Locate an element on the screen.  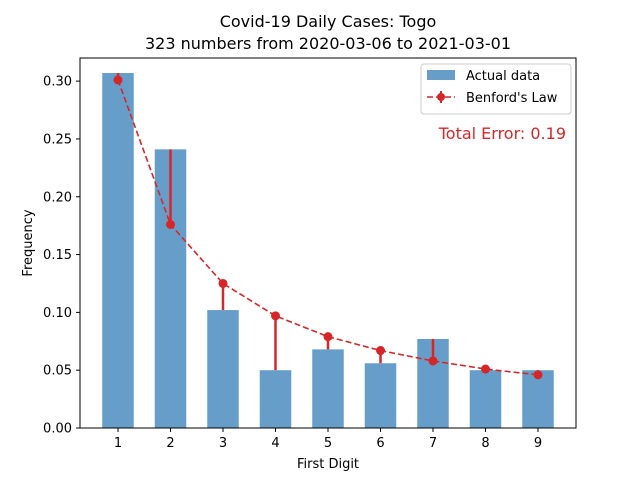
y-tick-label: 0.10 is located at coordinates (57, 313).